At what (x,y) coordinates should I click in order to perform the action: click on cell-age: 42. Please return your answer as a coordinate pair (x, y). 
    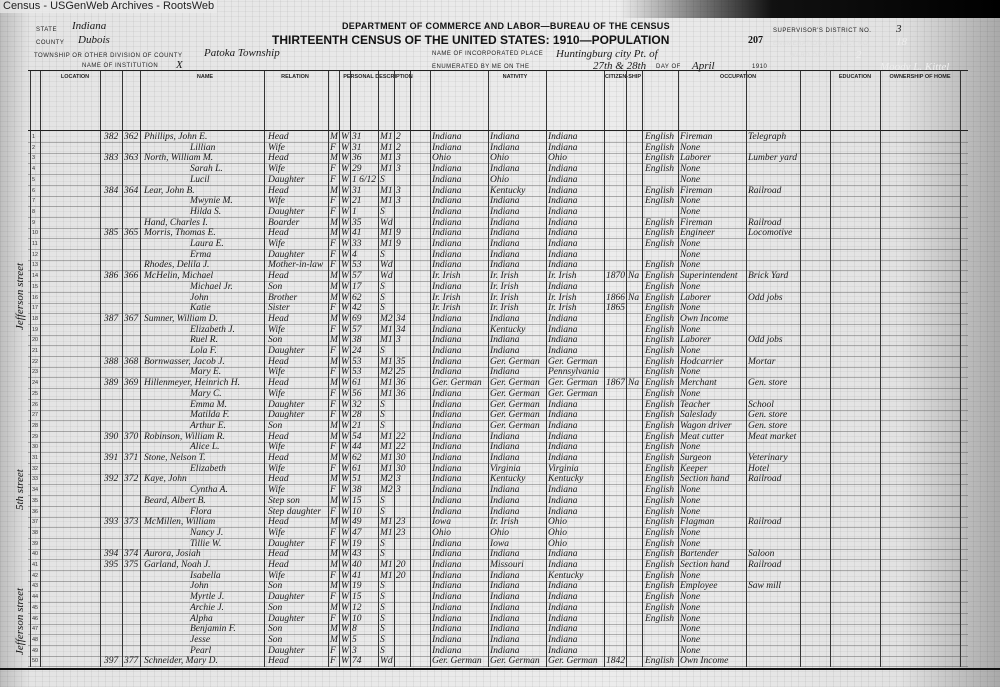
    Looking at the image, I should click on (357, 308).